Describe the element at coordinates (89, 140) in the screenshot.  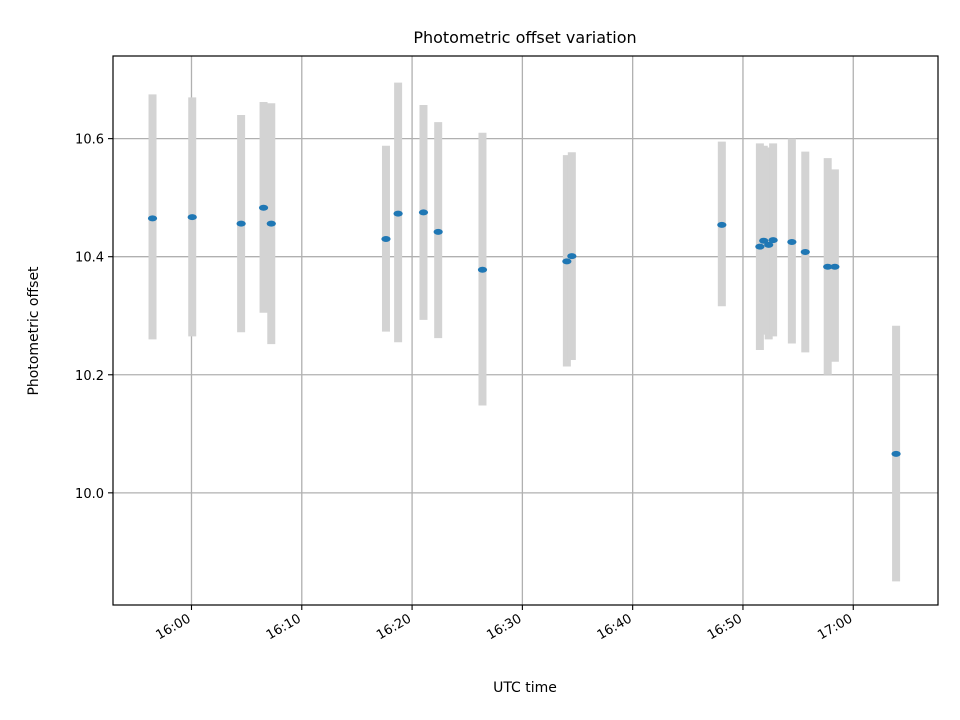
I see `y-tick-label: 10.6` at that location.